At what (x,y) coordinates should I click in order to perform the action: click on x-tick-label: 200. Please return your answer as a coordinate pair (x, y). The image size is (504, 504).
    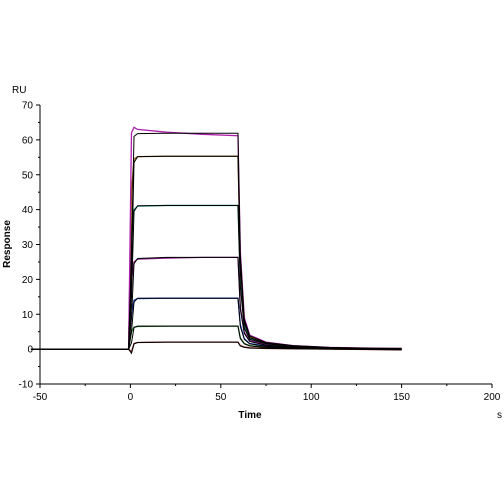
    Looking at the image, I should click on (492, 397).